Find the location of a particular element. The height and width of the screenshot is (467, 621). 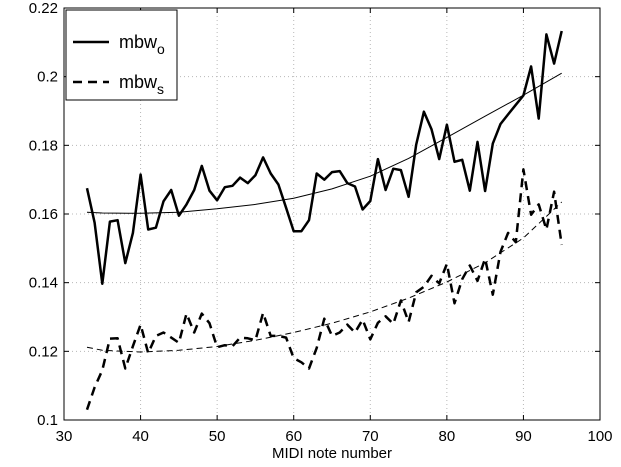

y-tick-label: 0.1 is located at coordinates (47, 420).